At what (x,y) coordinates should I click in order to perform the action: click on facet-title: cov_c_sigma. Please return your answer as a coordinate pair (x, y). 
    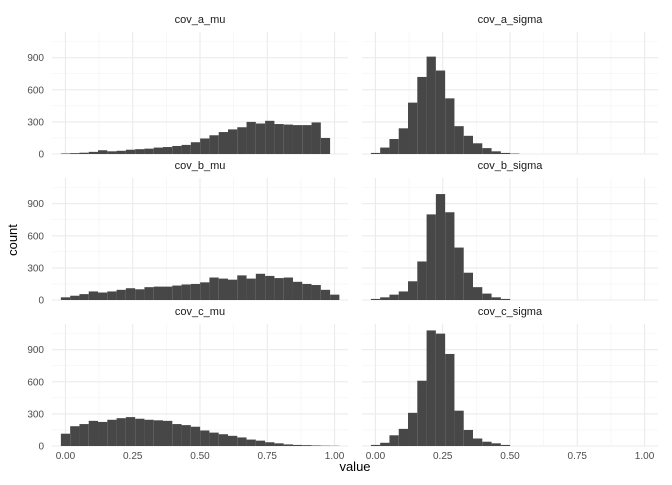
    Looking at the image, I should click on (510, 312).